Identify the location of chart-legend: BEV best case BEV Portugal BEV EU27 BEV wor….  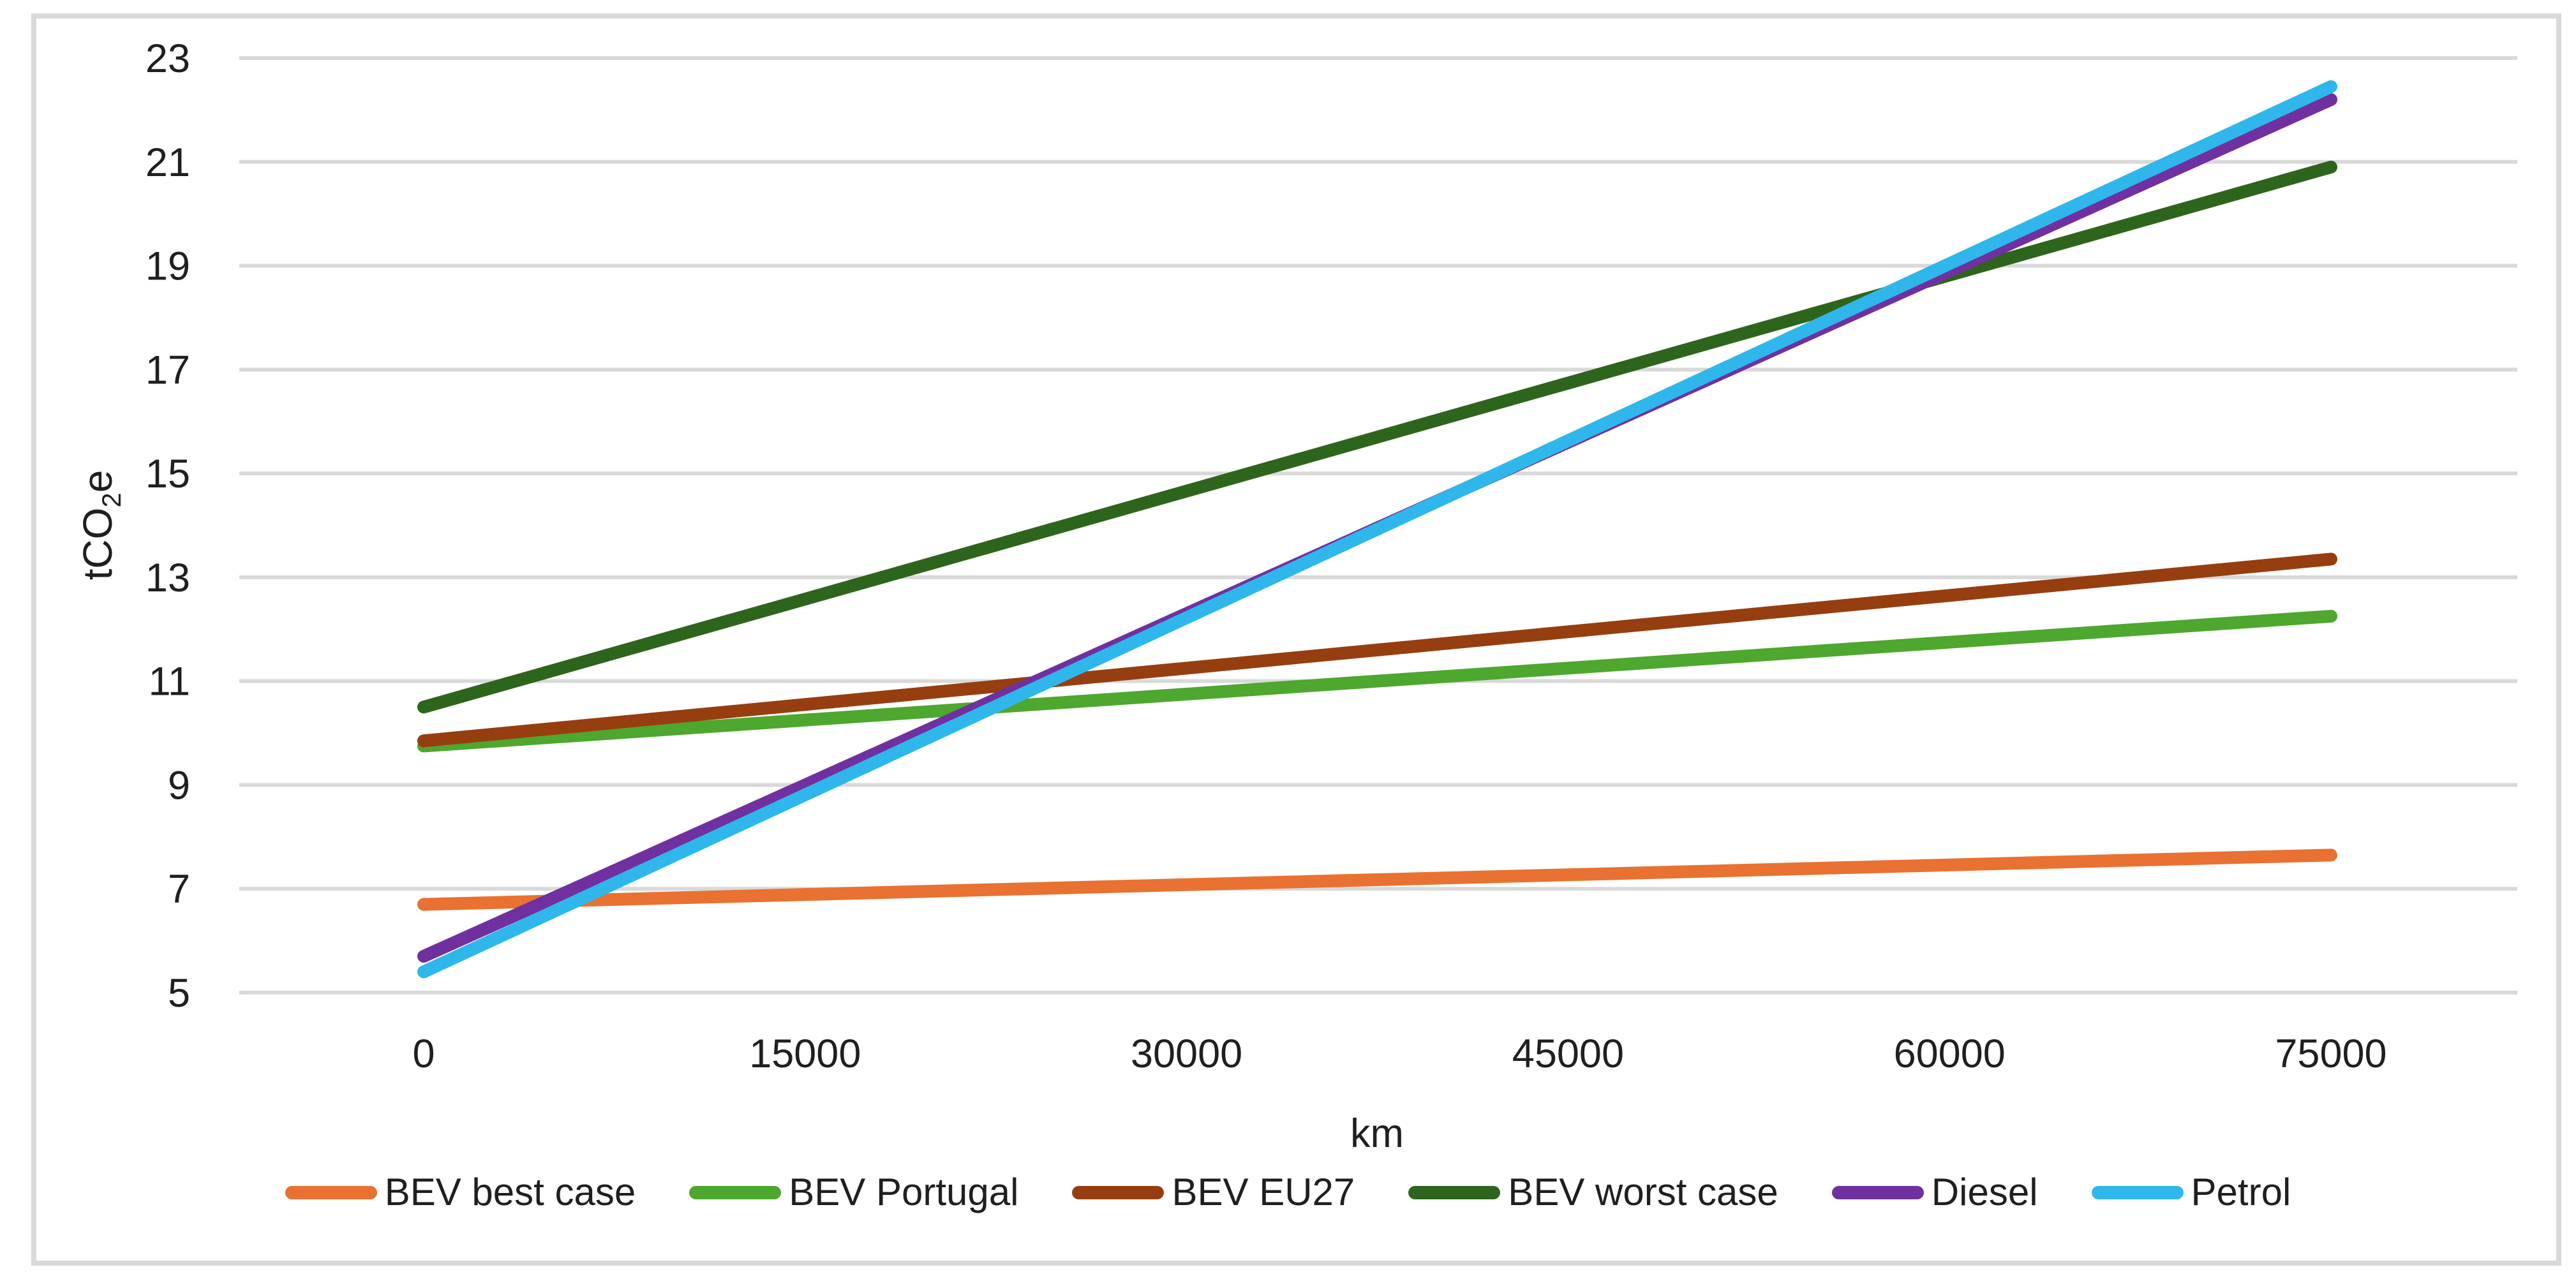
(1288, 1192).